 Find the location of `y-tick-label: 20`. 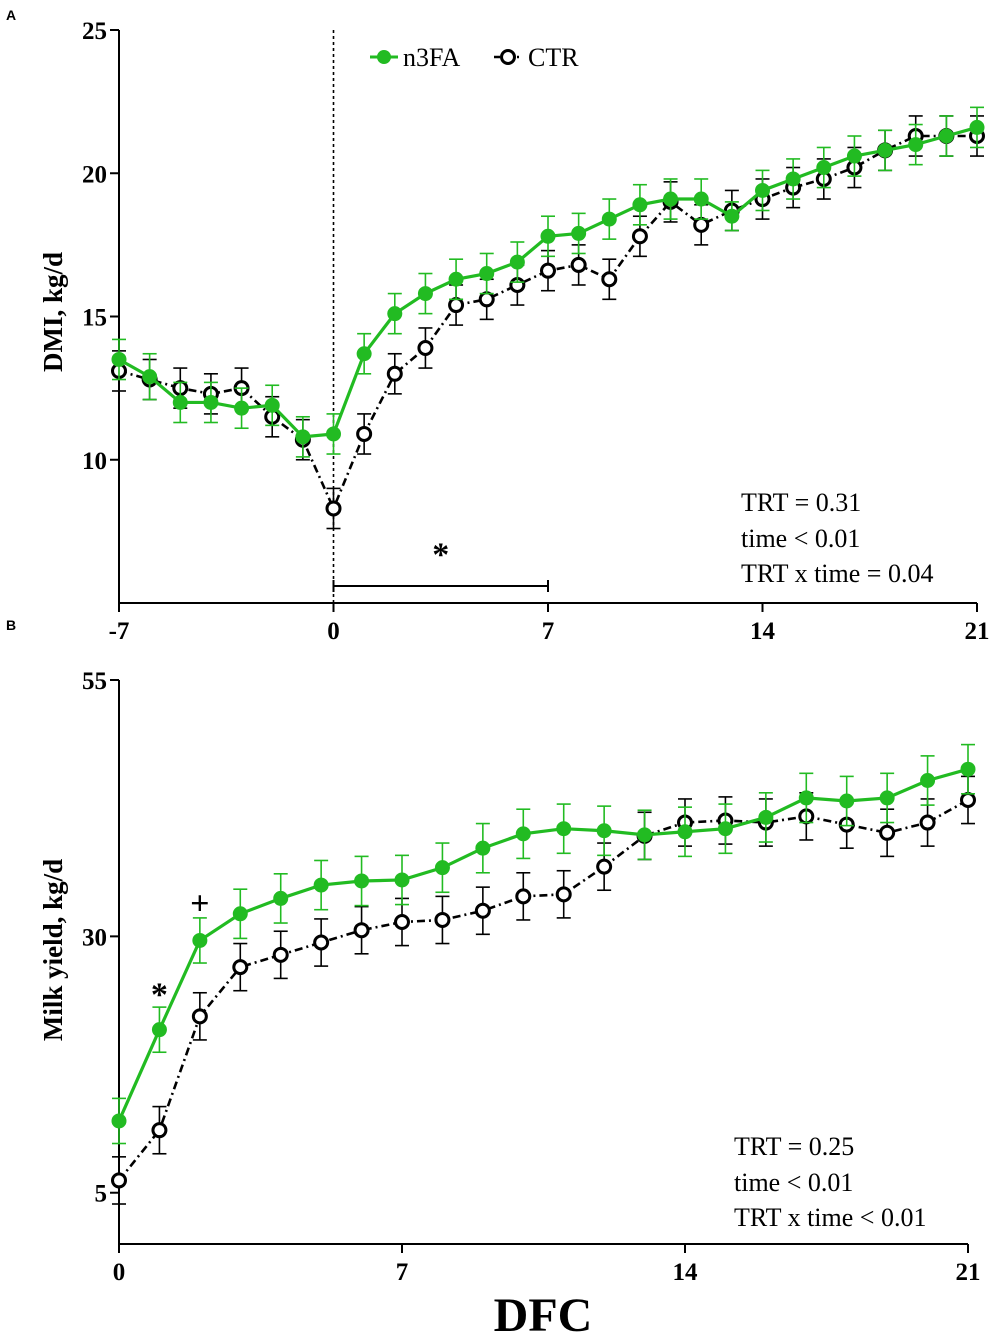

y-tick-label: 20 is located at coordinates (94, 174).